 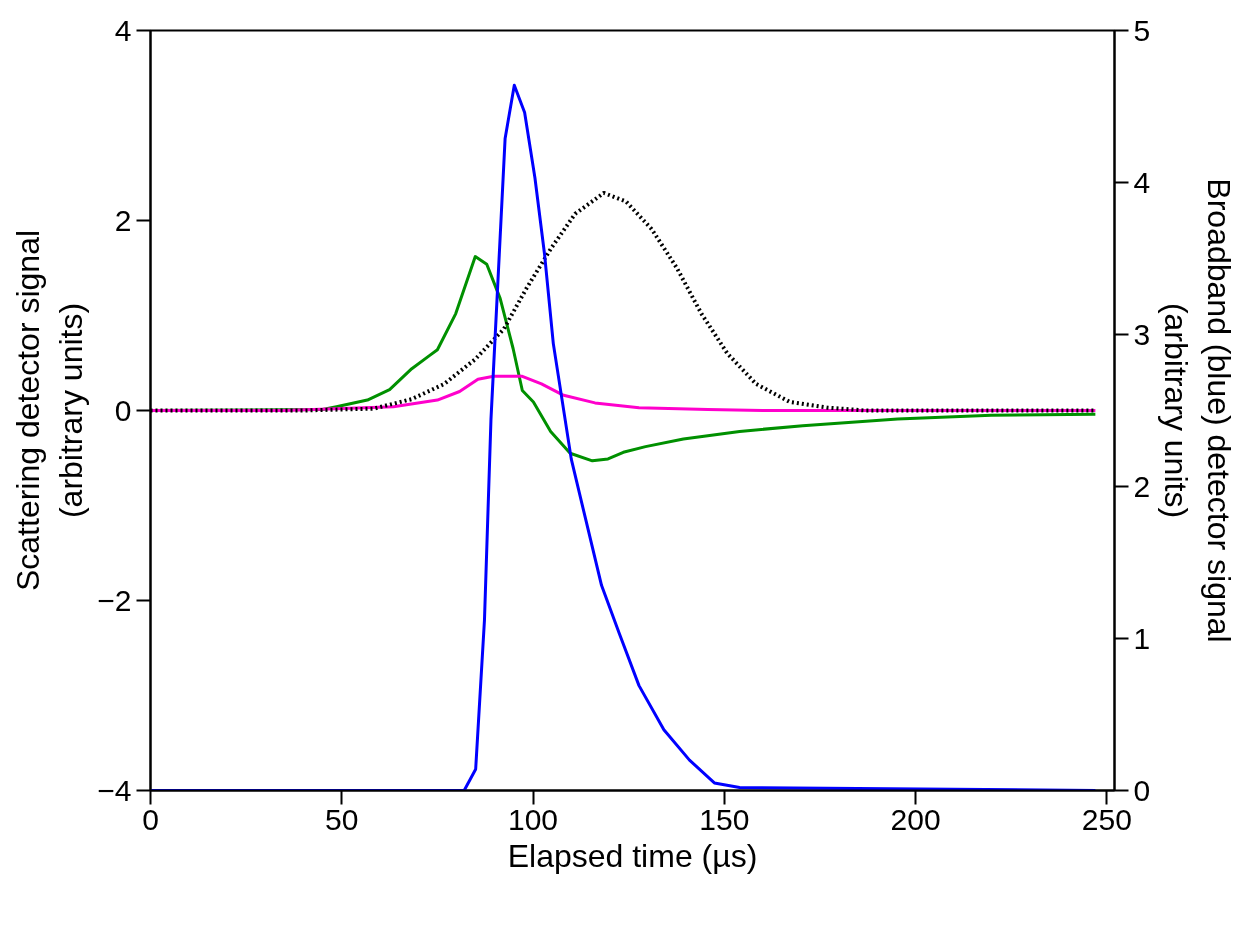 I want to click on x-axis-title: Elapsed time (µs), so click(x=632, y=855).